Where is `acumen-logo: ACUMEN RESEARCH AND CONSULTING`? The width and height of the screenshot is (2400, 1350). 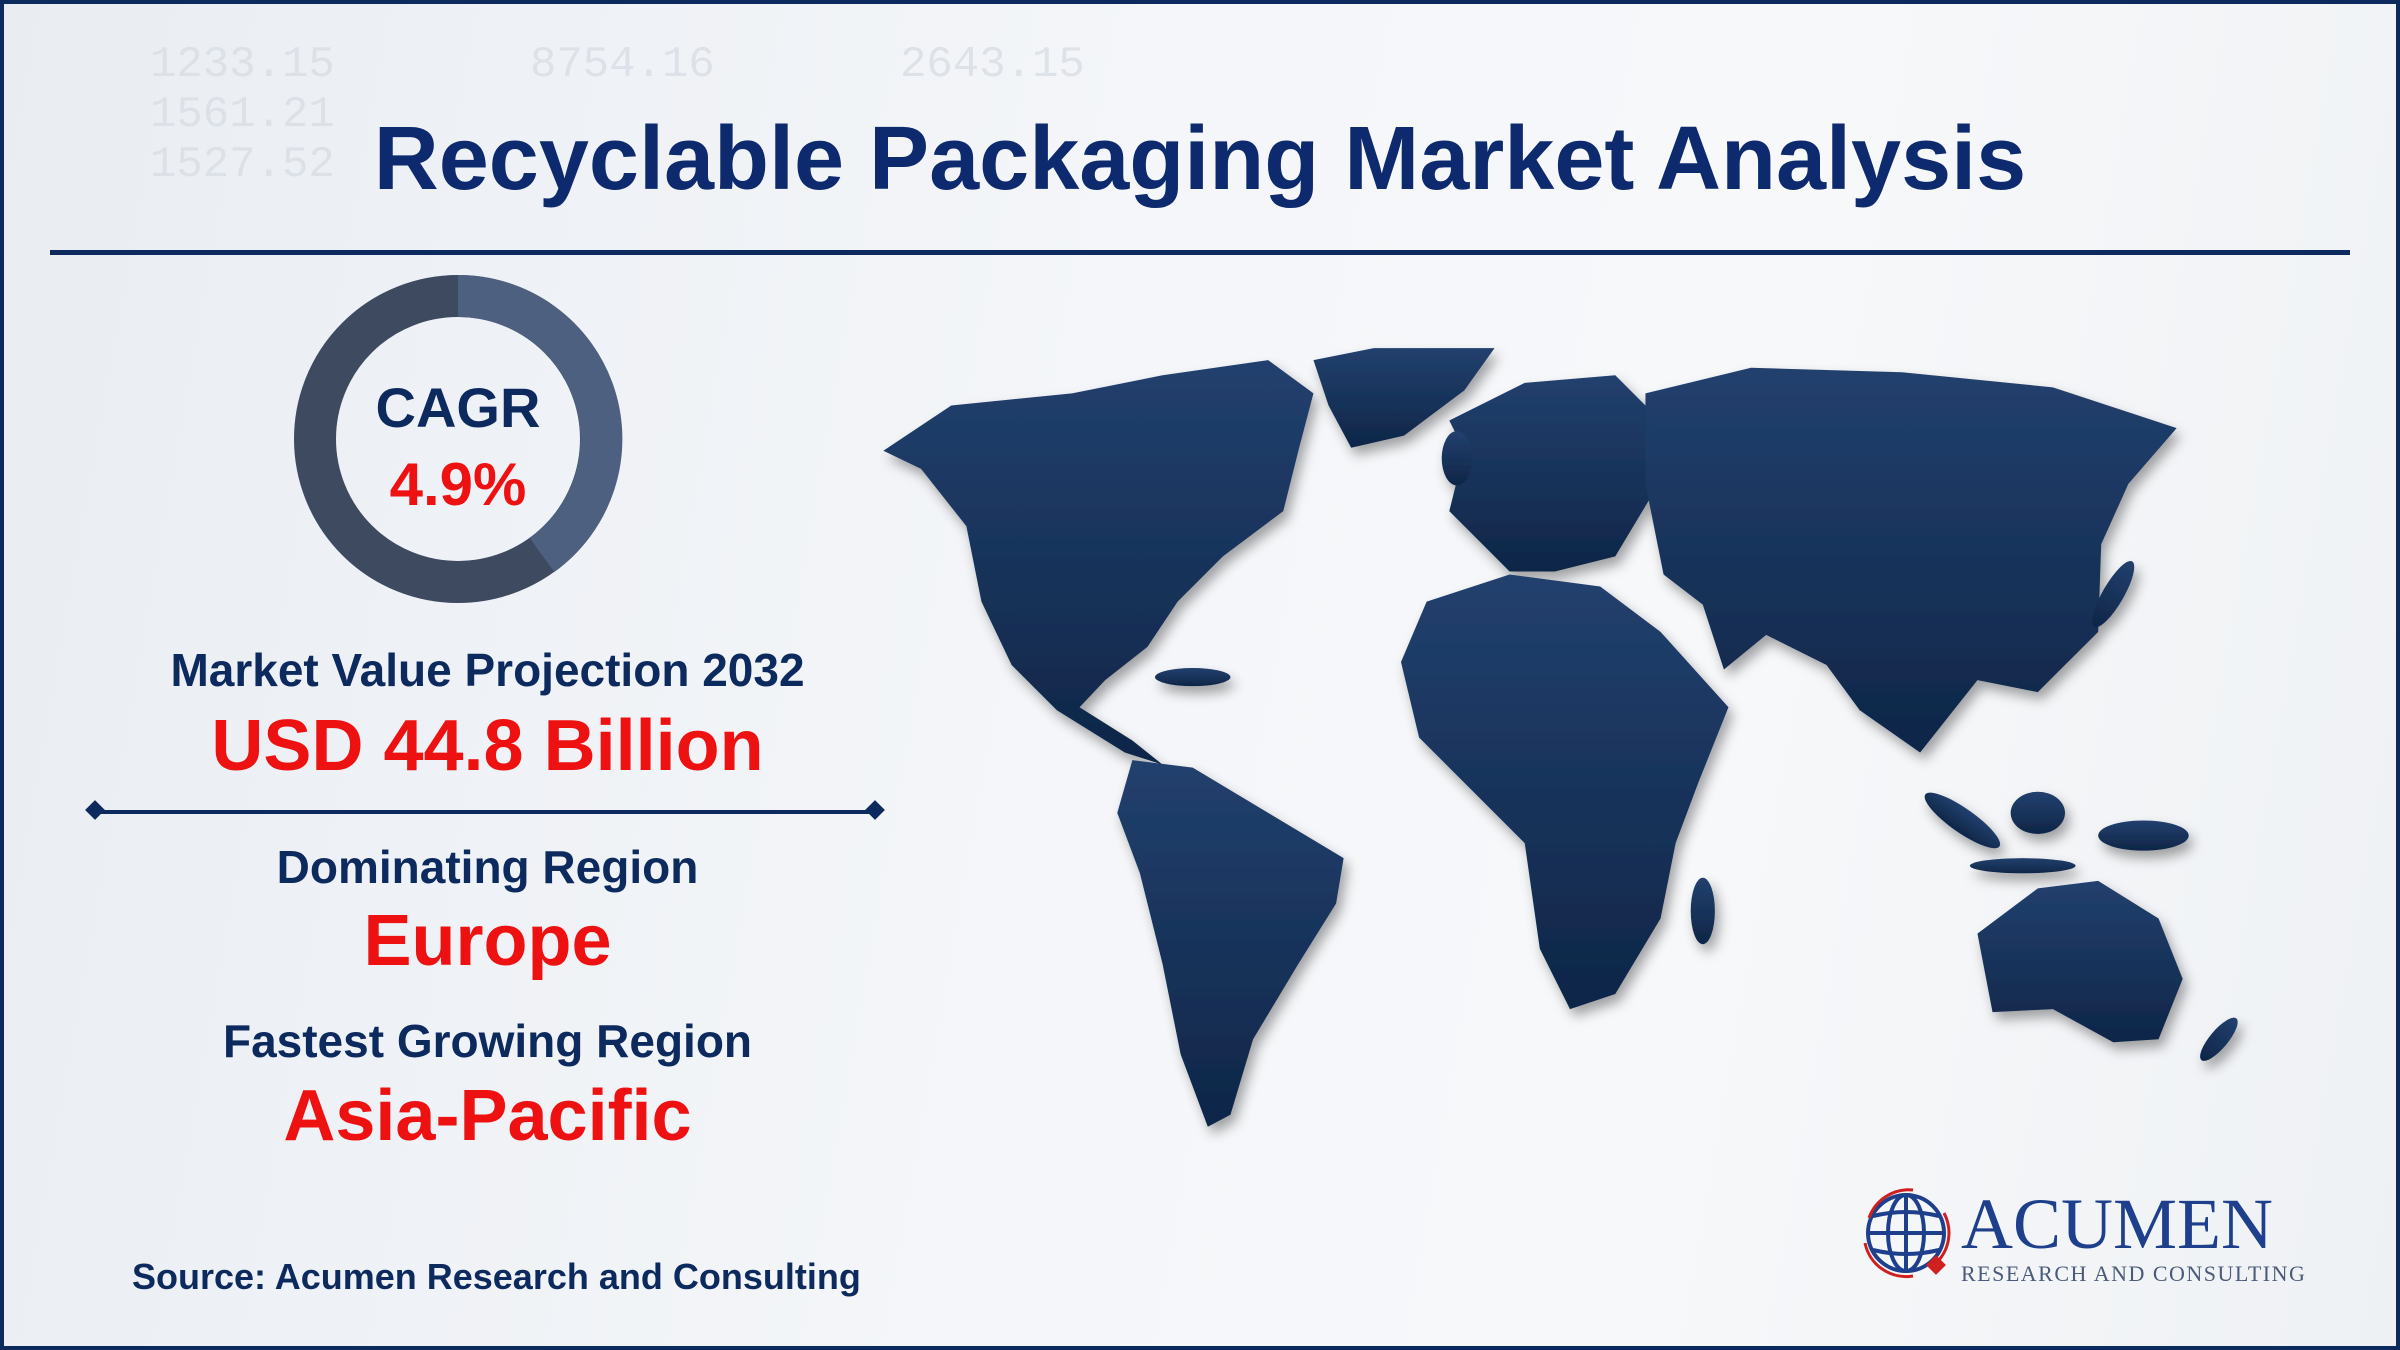 acumen-logo: ACUMEN RESEARCH AND CONSULTING is located at coordinates (2084, 1235).